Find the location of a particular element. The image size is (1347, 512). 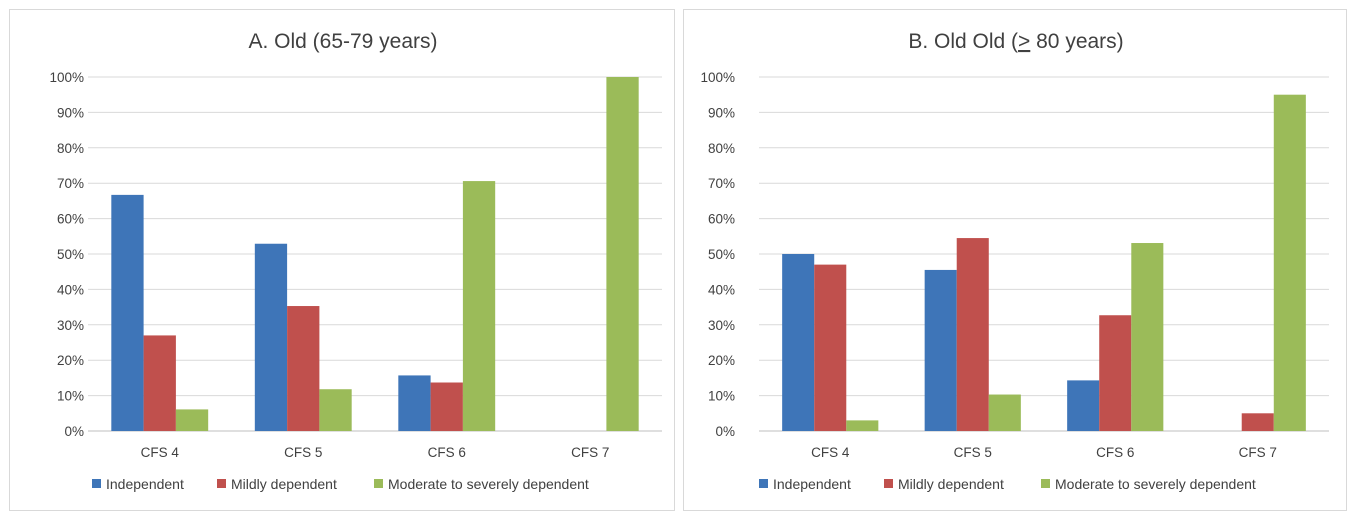

chart-b-y-tick-label: 10% is located at coordinates (721, 396).